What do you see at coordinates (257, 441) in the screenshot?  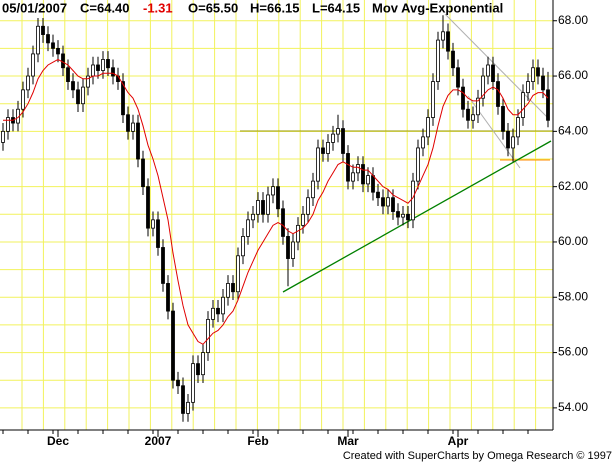 I see `x-tick-label: Feb` at bounding box center [257, 441].